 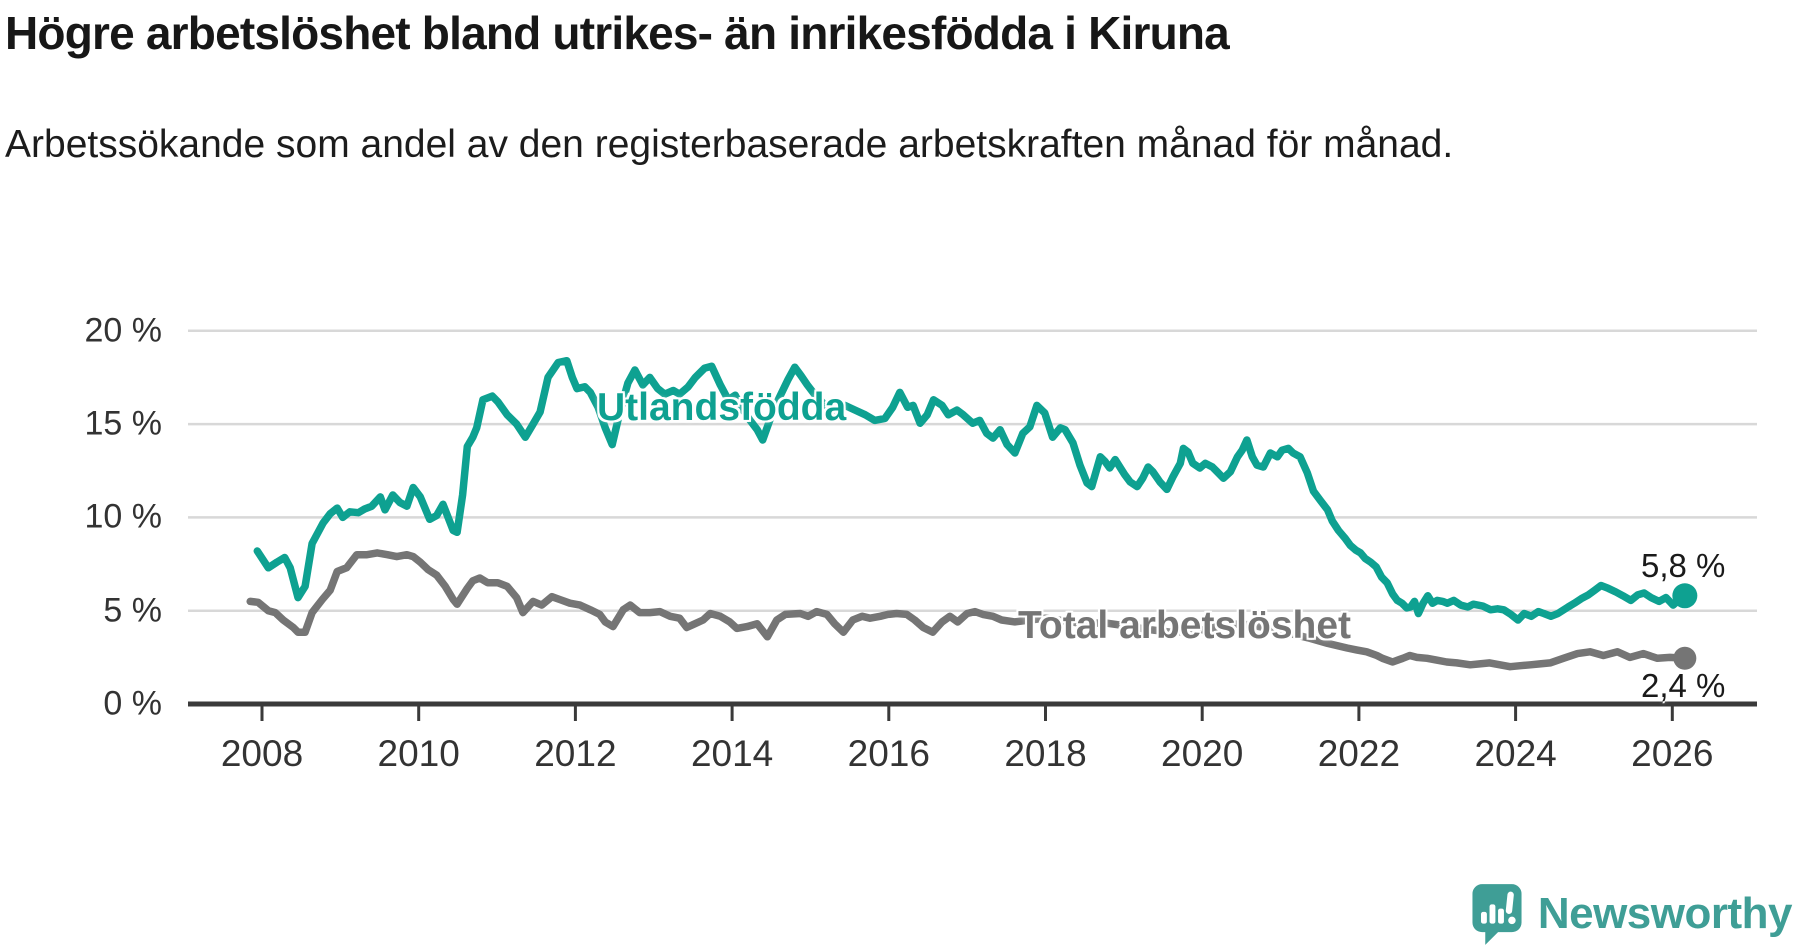 What do you see at coordinates (132, 703) in the screenshot?
I see `y-tick-label: 0 %` at bounding box center [132, 703].